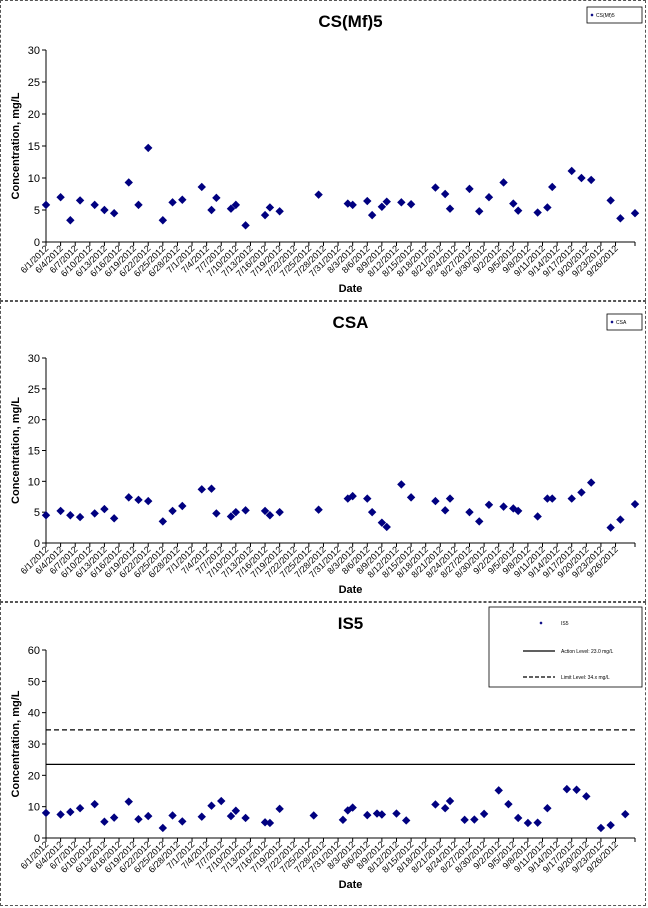 The width and height of the screenshot is (648, 908). What do you see at coordinates (34, 682) in the screenshot?
I see `y-tick-label: 50` at bounding box center [34, 682].